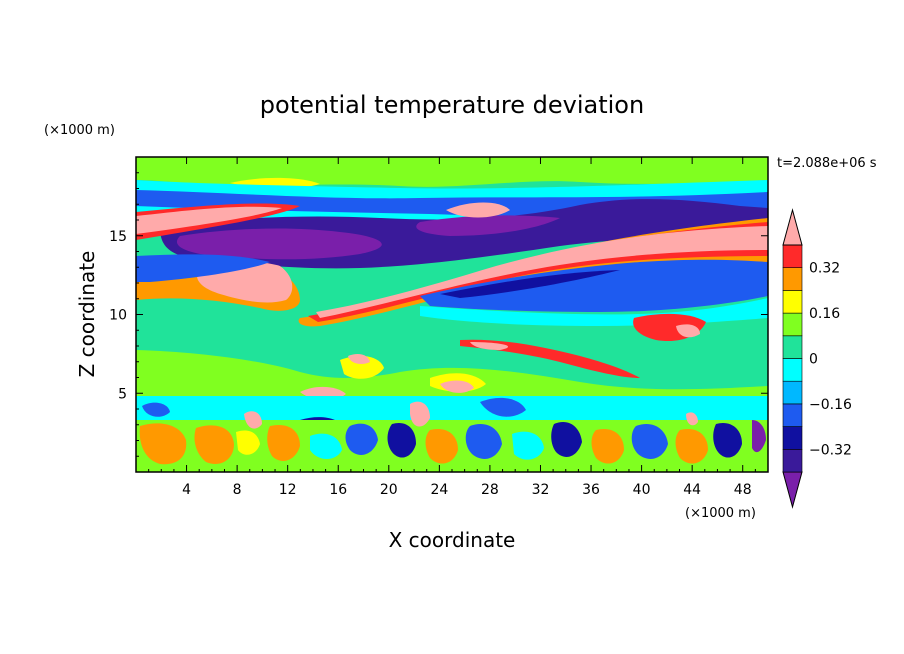  What do you see at coordinates (827, 163) in the screenshot?
I see `time-label: t=2.088e+06 s` at bounding box center [827, 163].